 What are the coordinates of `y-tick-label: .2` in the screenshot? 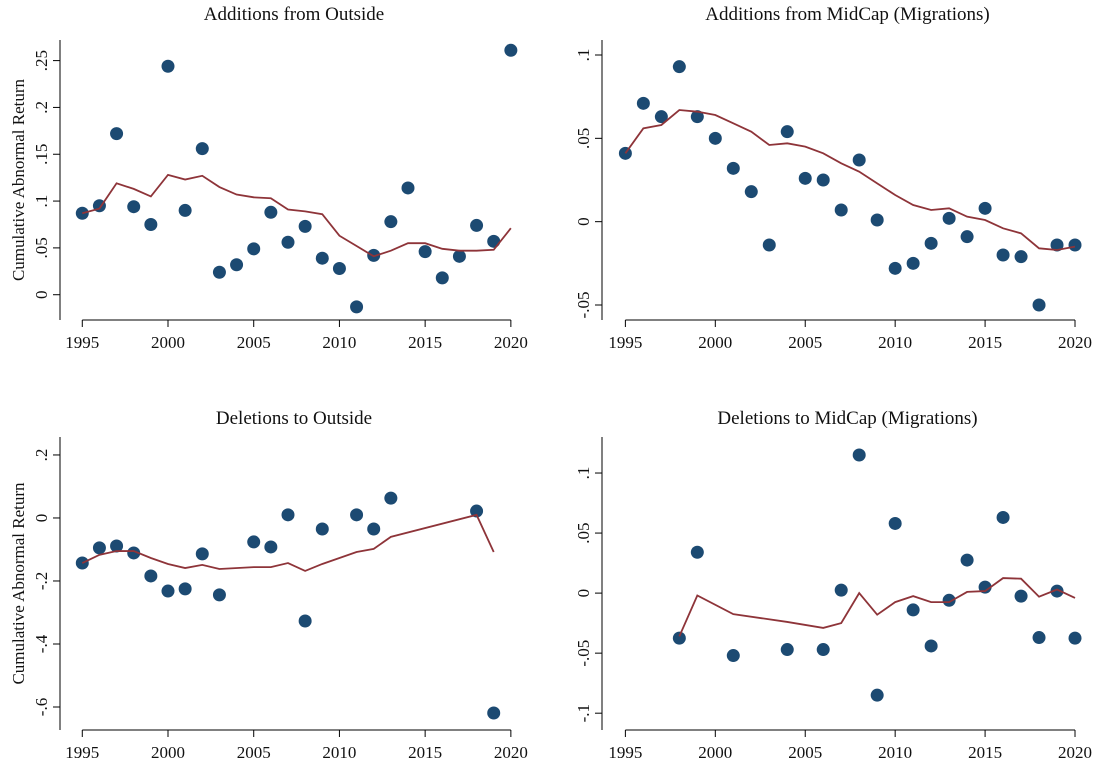 It's located at (41, 107).